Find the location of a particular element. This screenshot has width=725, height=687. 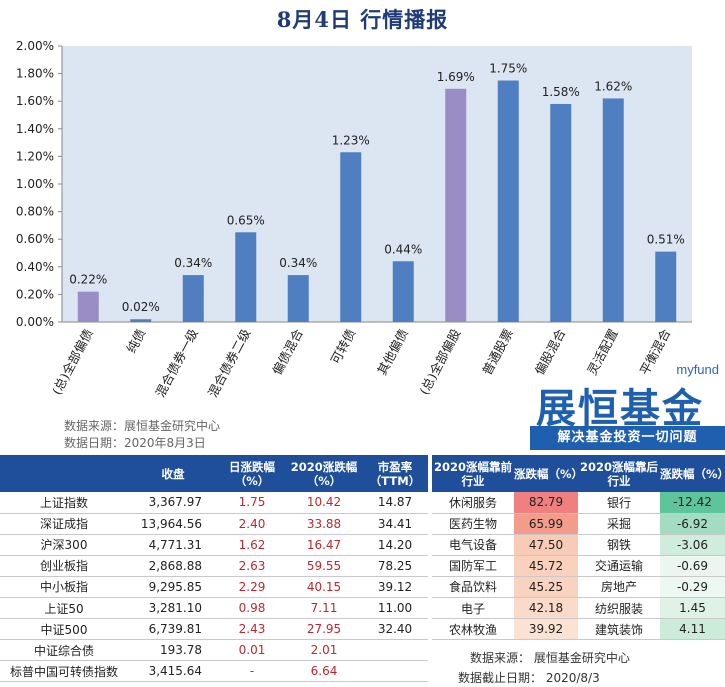

index-day-change: - is located at coordinates (252, 671).